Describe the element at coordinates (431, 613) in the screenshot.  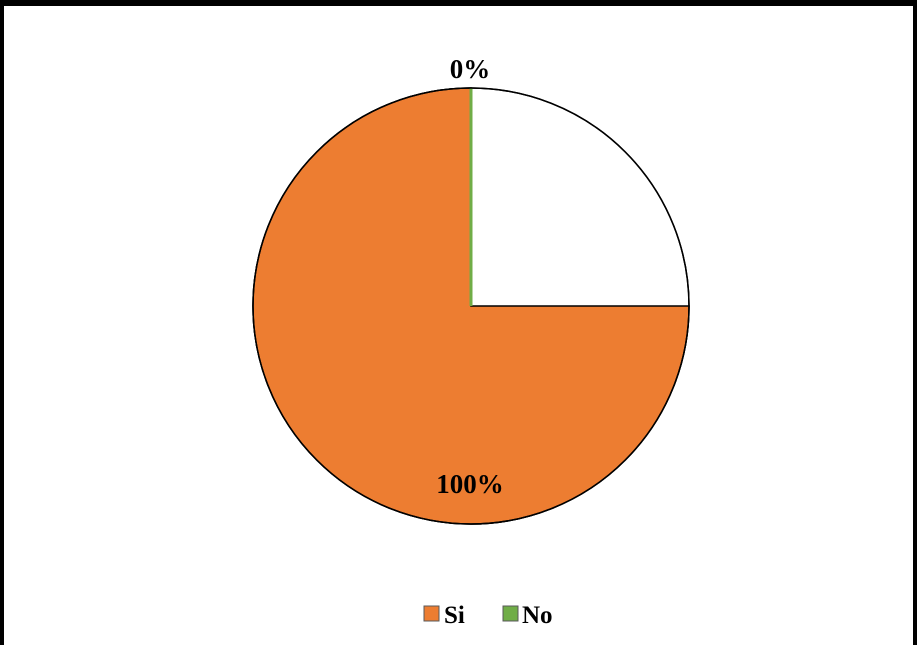
I see `legend-swatch-si` at that location.